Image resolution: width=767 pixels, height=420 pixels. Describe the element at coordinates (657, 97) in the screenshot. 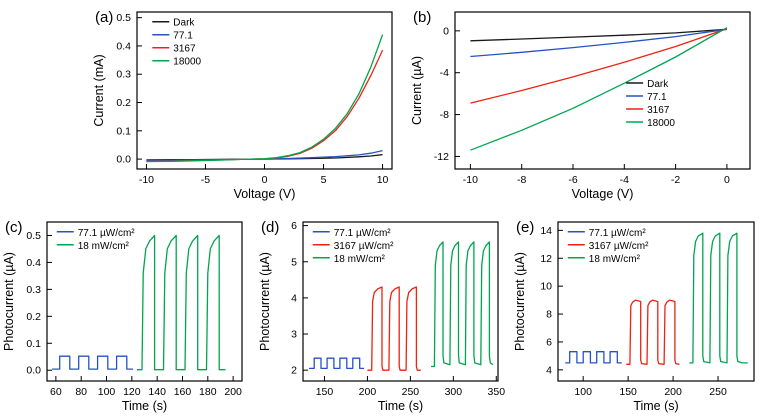

I see `legend-label: 77.1` at that location.